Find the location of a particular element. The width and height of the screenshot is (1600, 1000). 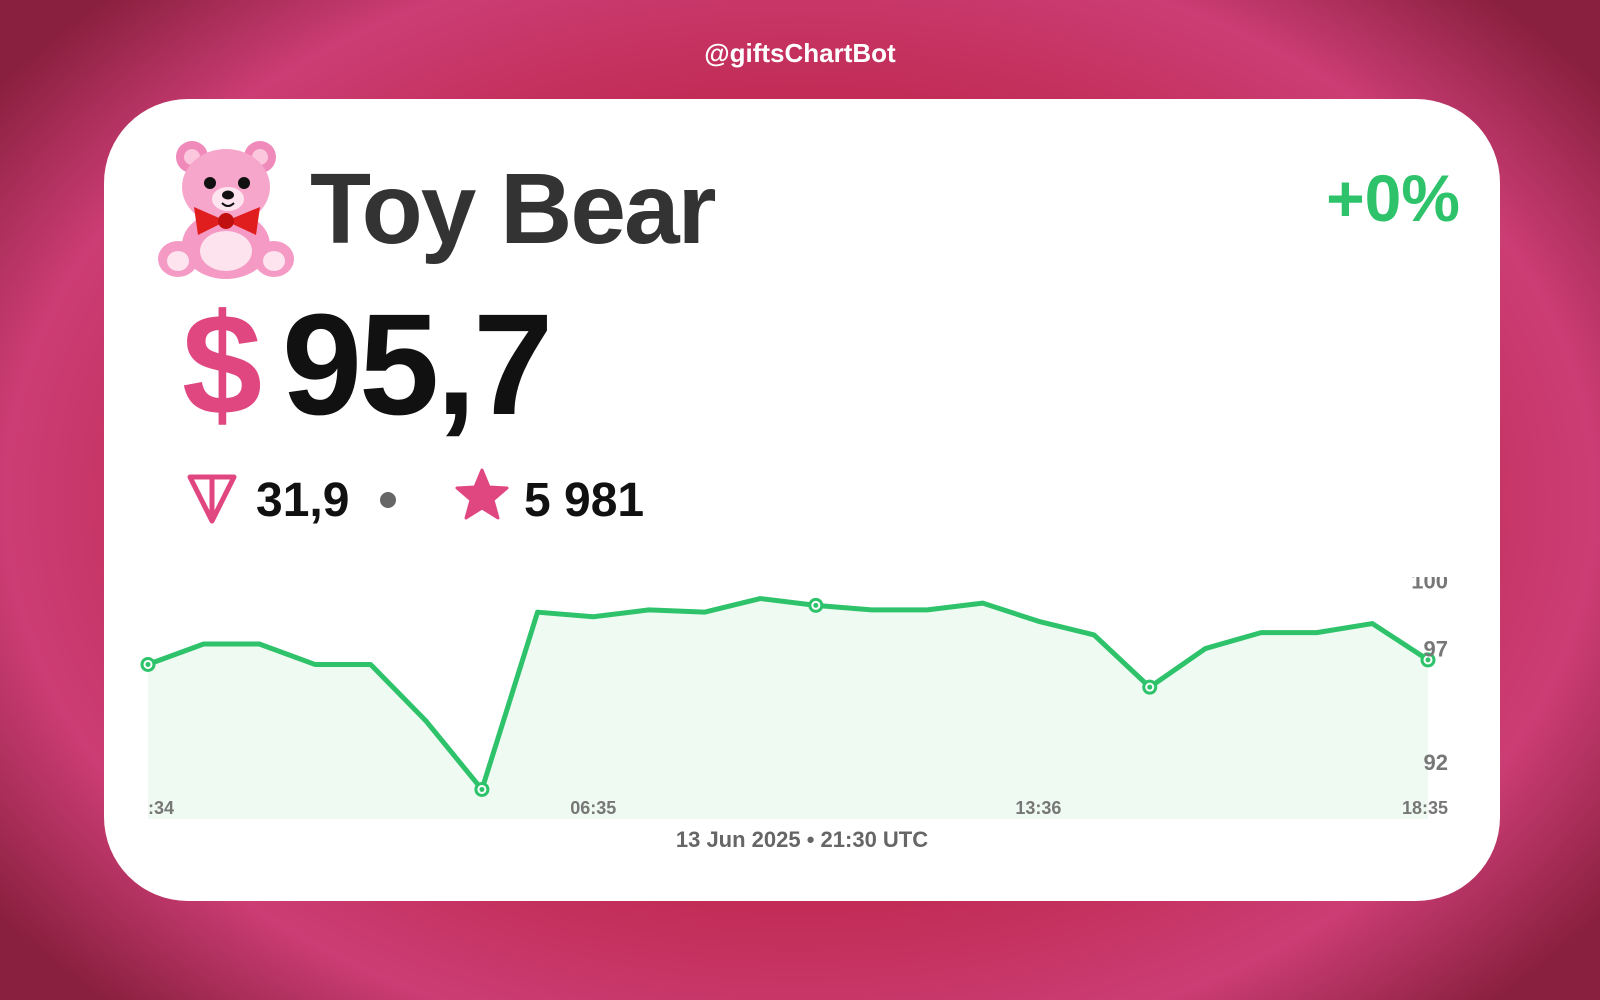

price-change: +0% is located at coordinates (1393, 198).